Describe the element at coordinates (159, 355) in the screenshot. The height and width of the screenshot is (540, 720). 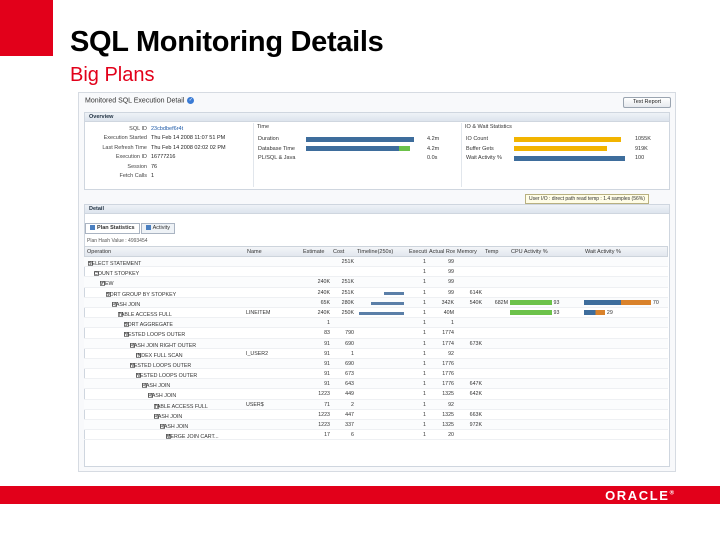
I see `operation-name: INDEX FULL SCAN` at that location.